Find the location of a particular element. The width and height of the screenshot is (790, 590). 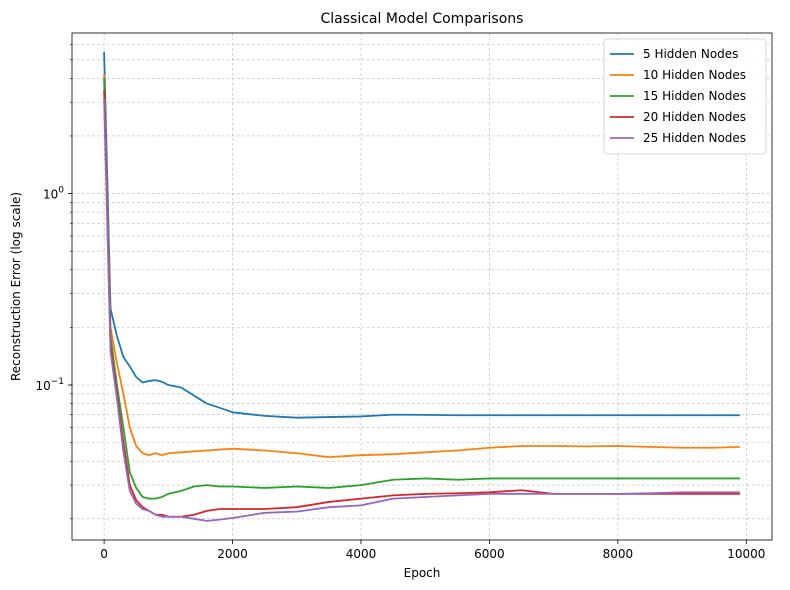

y-tick-label: 10⁻¹ is located at coordinates (49, 385).